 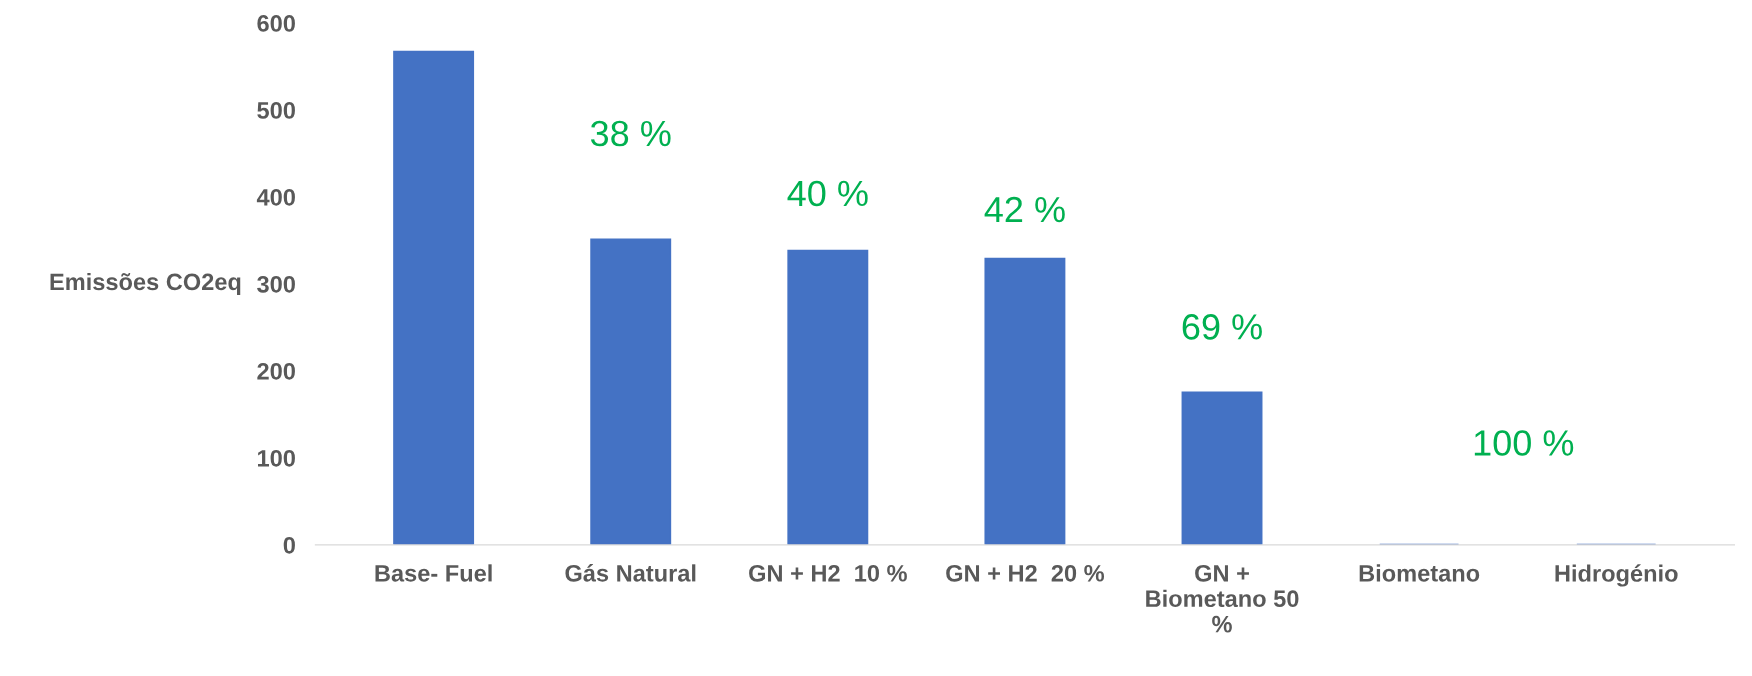 I want to click on x-tick-label: Gás Natural, so click(x=630, y=573).